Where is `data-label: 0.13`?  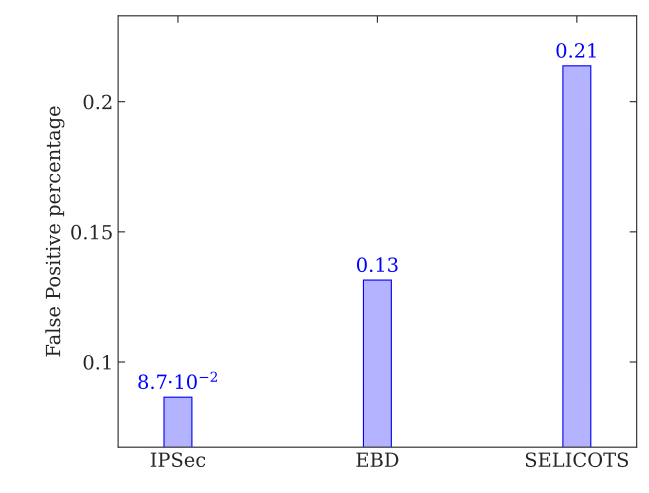
data-label: 0.13 is located at coordinates (377, 264).